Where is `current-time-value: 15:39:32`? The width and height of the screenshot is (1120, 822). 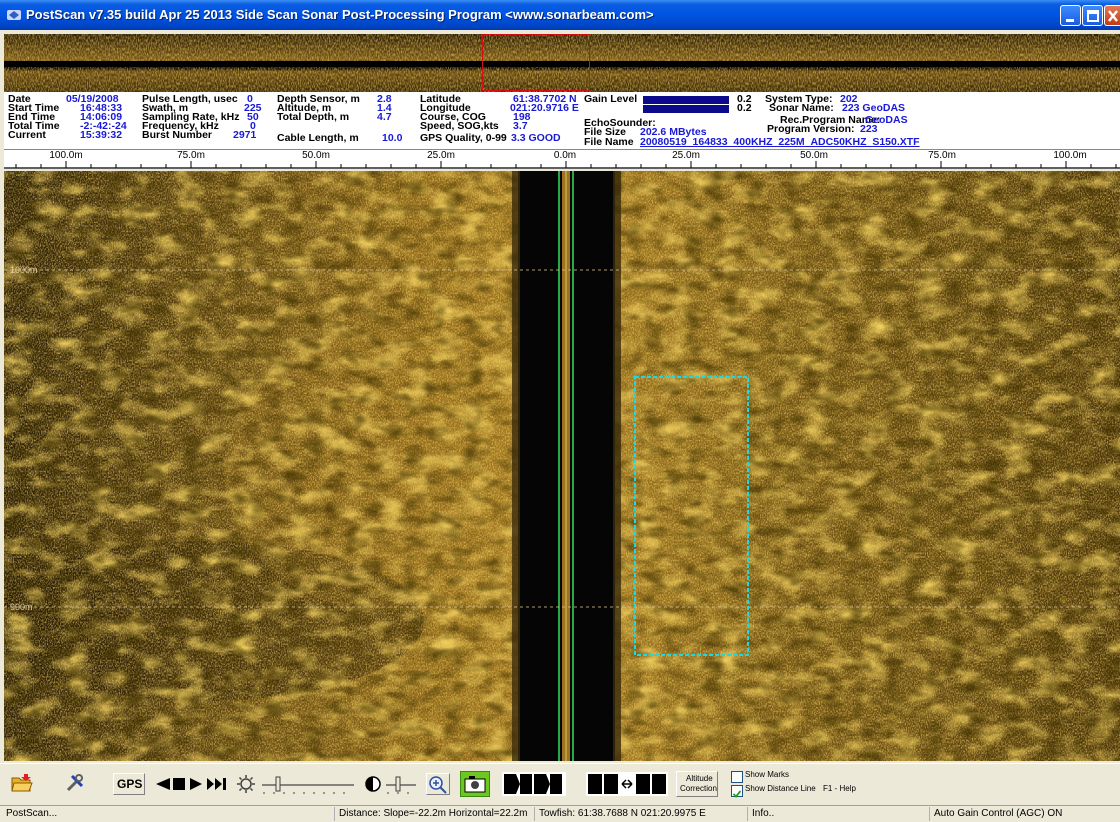
current-time-value: 15:39:32 is located at coordinates (101, 135).